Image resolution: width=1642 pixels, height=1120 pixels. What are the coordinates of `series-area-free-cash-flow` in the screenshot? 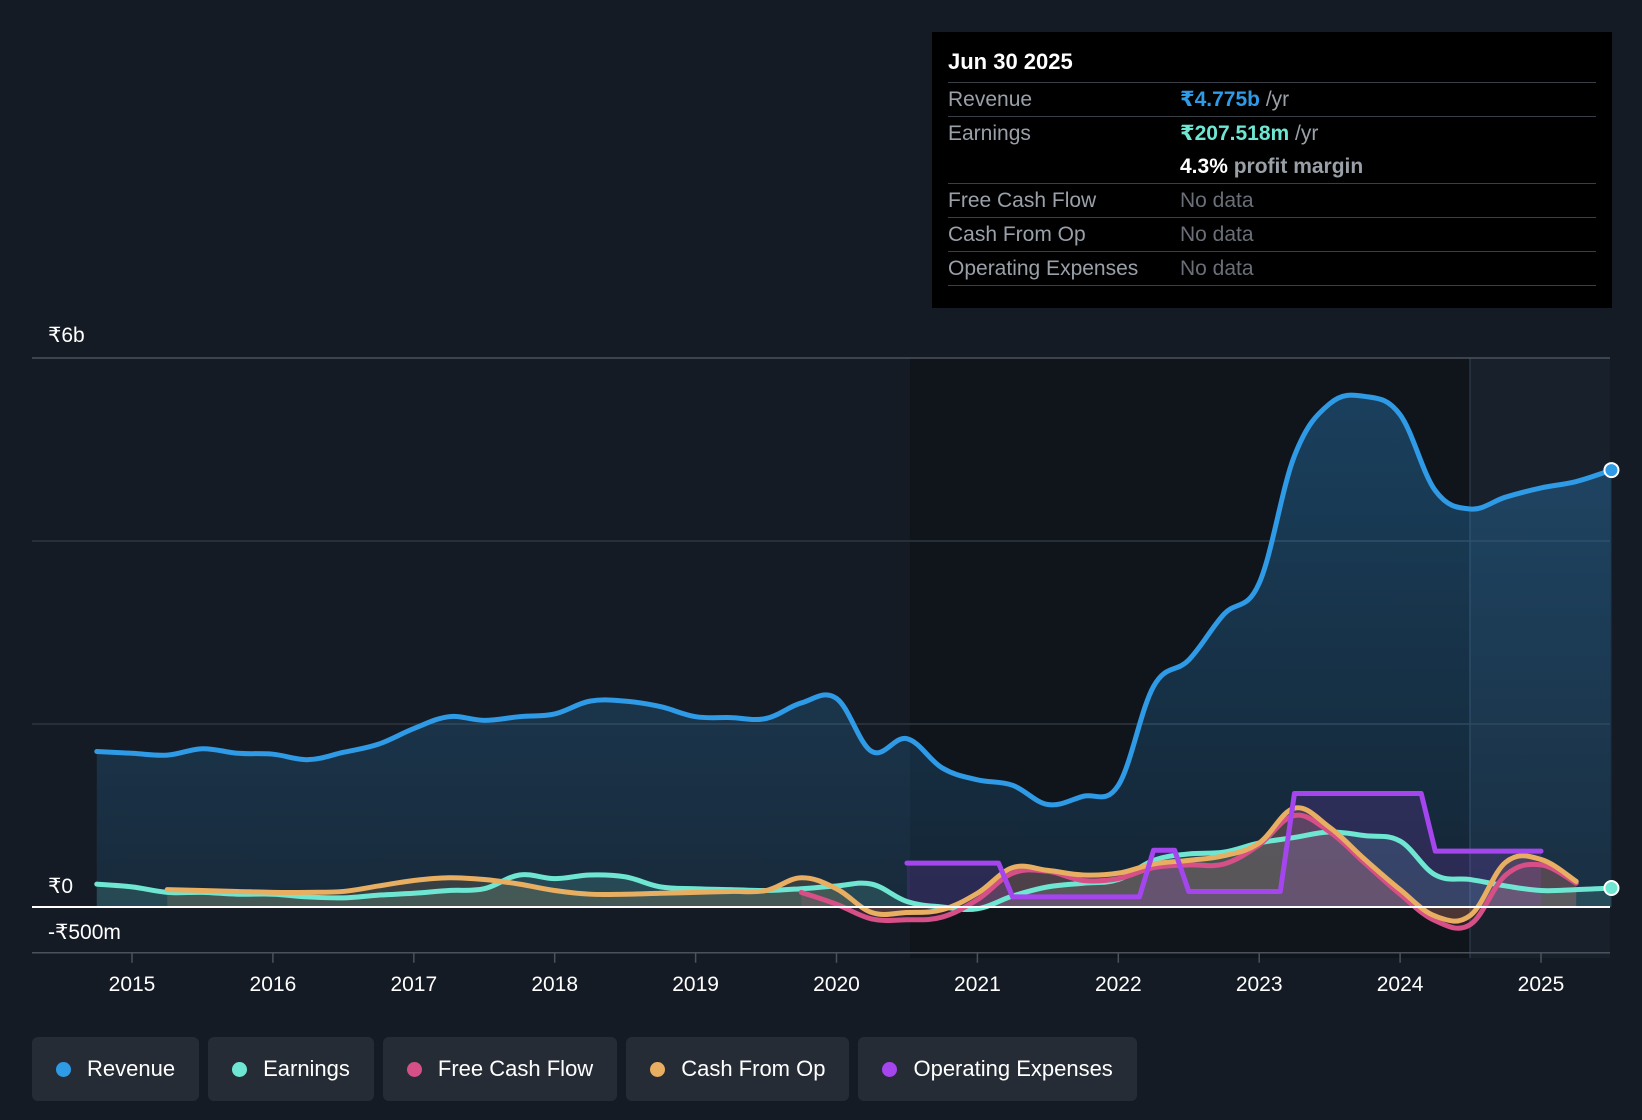 It's located at (1189, 872).